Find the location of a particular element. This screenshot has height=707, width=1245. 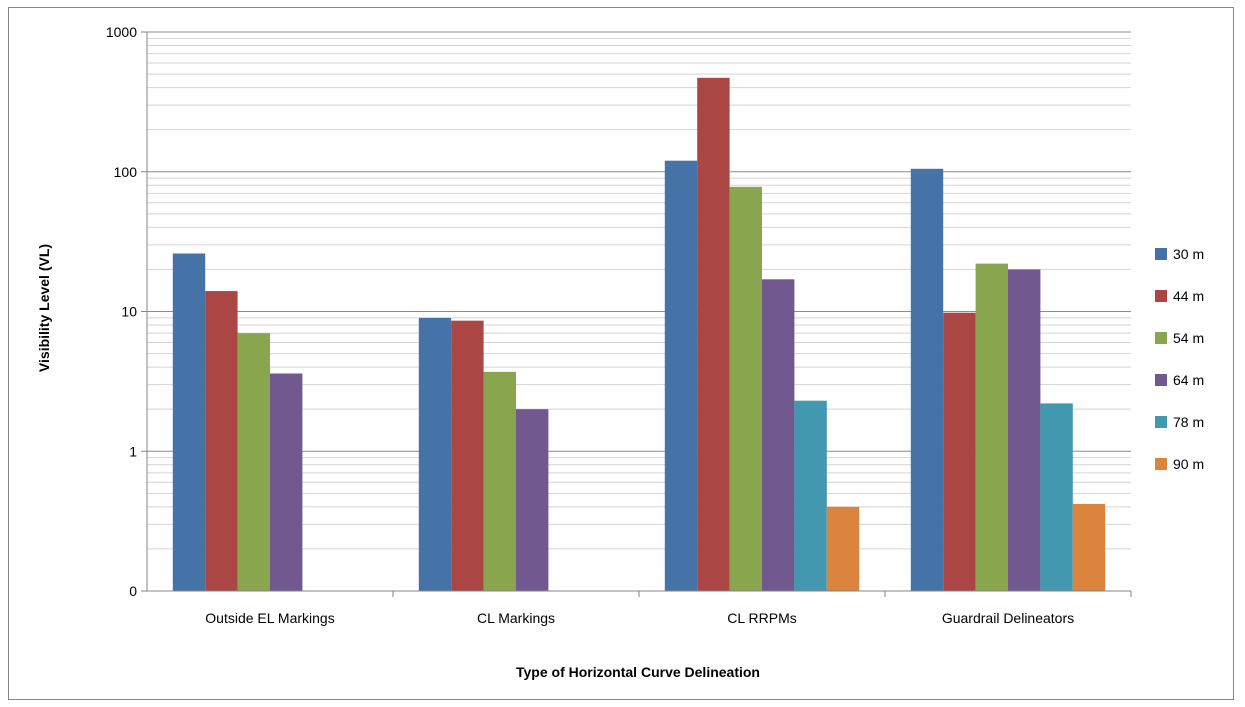

y-tick-label: 0 is located at coordinates (133, 591).